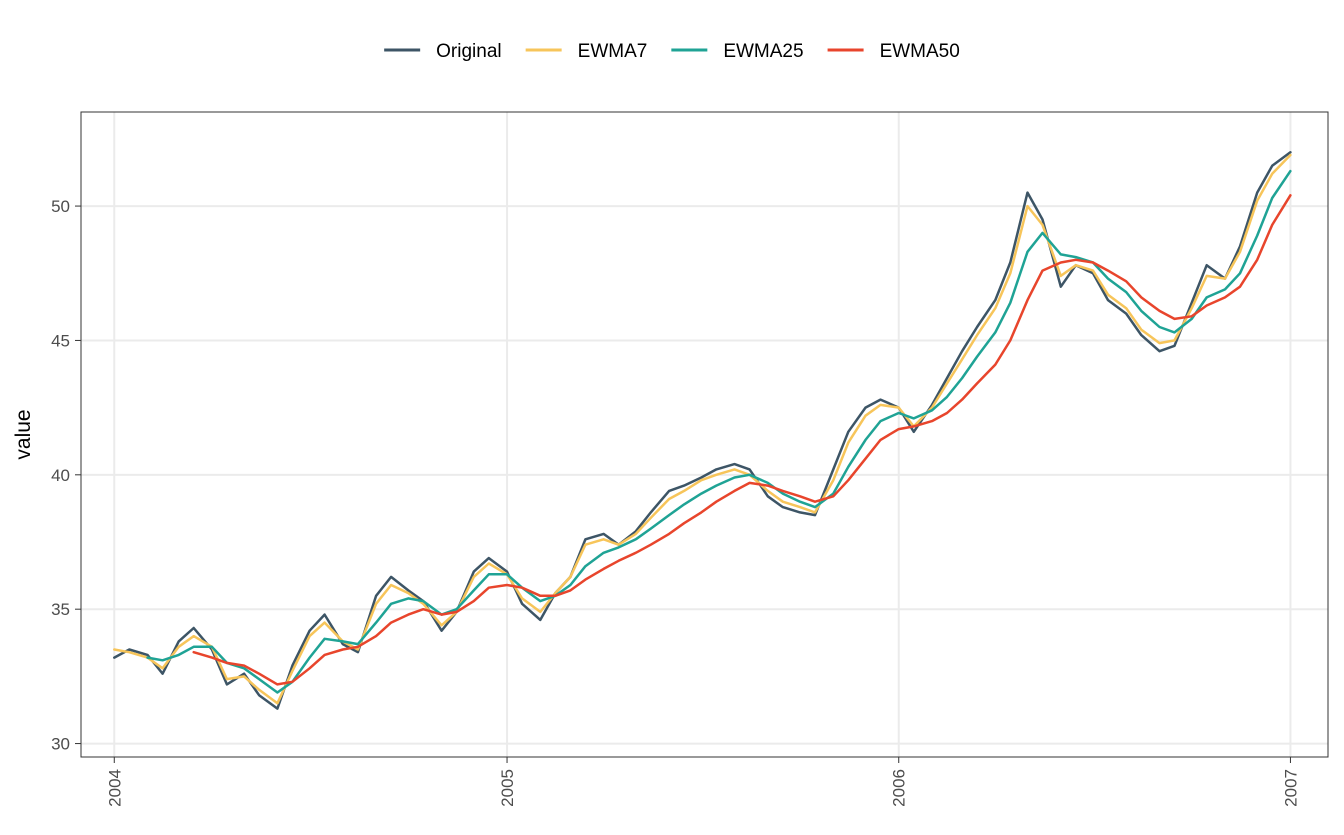 This screenshot has width=1344, height=835. I want to click on y-tick-label: 35, so click(60, 609).